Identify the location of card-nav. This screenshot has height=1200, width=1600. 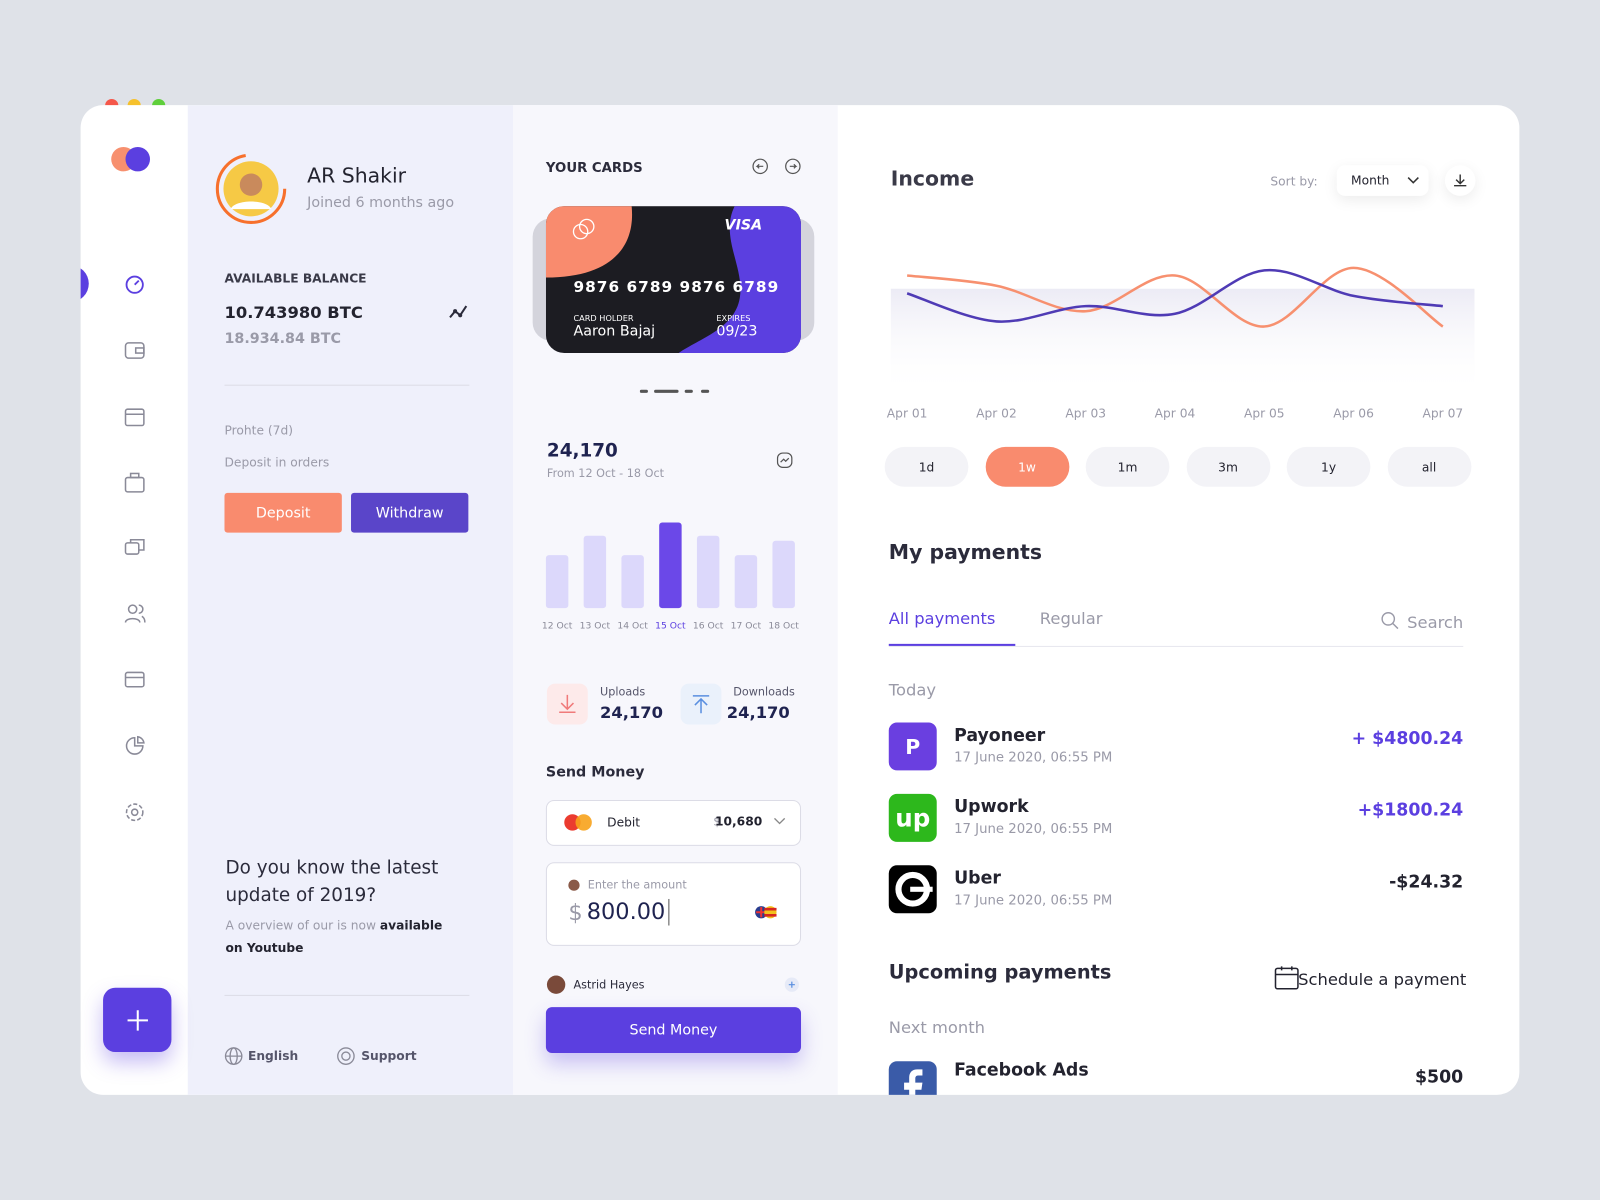
(781, 166).